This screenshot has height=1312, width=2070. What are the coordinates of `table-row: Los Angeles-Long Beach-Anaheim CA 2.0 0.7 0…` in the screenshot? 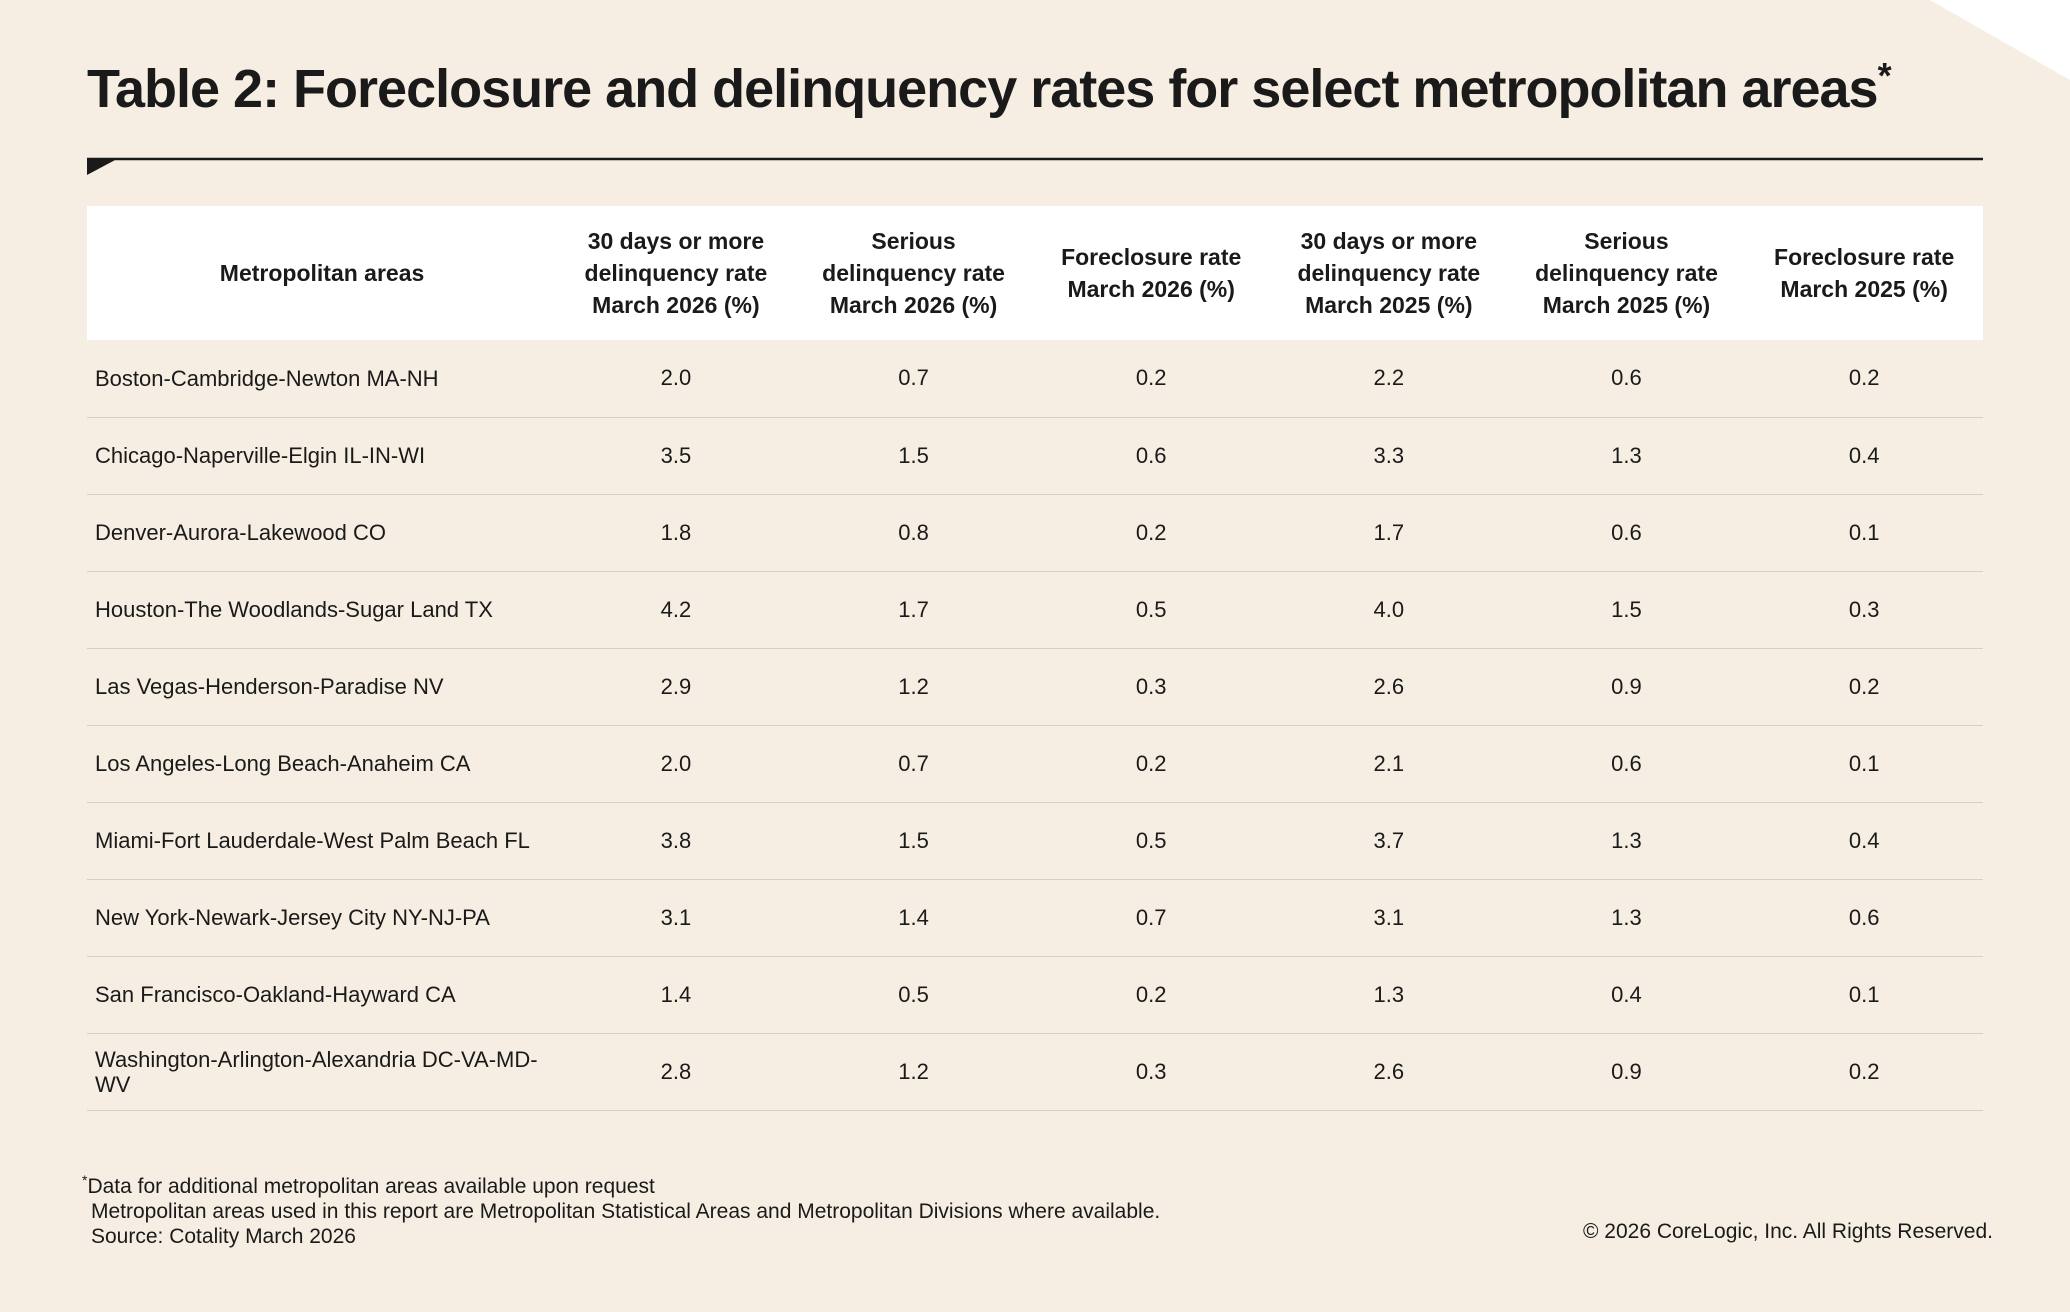 It's located at (1035, 763).